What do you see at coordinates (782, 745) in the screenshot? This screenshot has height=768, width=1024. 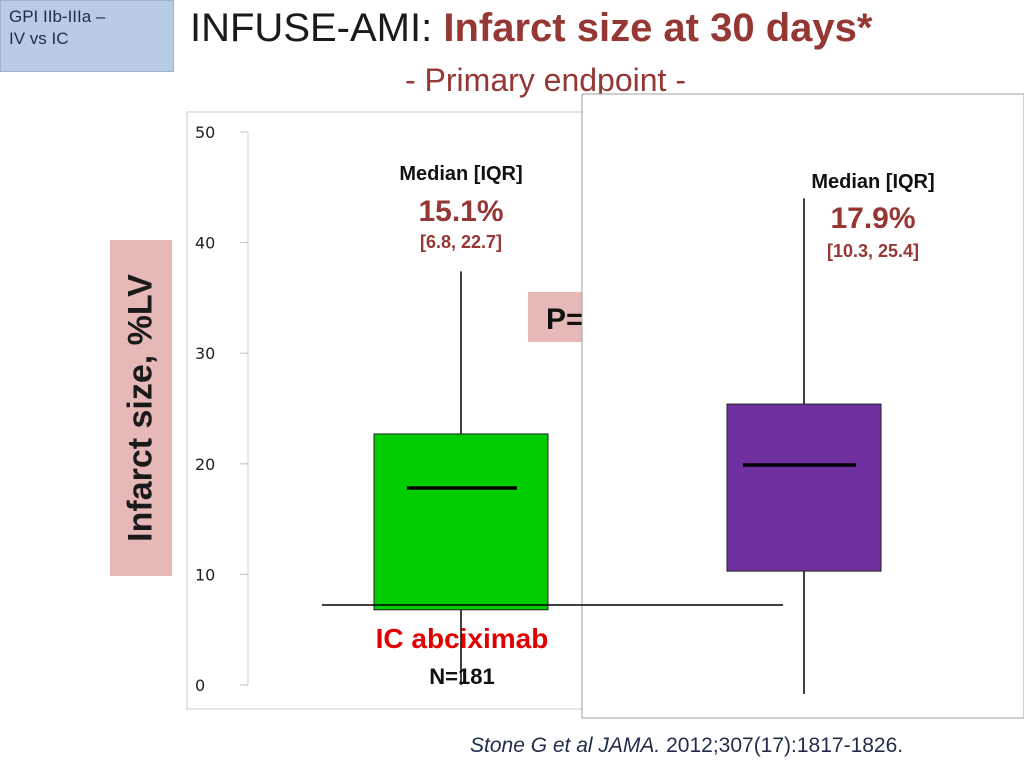 I see `citation-rest: 2012;307(17):1817-1826.` at bounding box center [782, 745].